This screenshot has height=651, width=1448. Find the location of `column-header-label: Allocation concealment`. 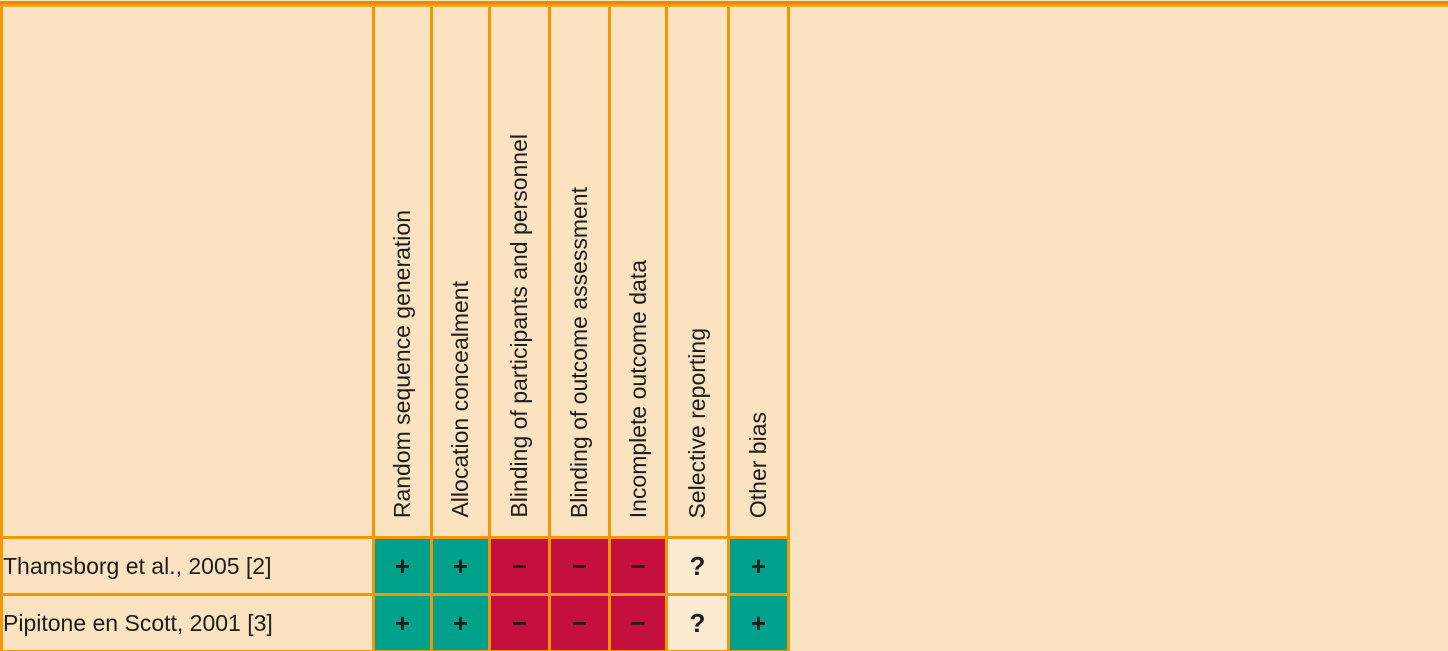

column-header-label: Allocation concealment is located at coordinates (460, 399).